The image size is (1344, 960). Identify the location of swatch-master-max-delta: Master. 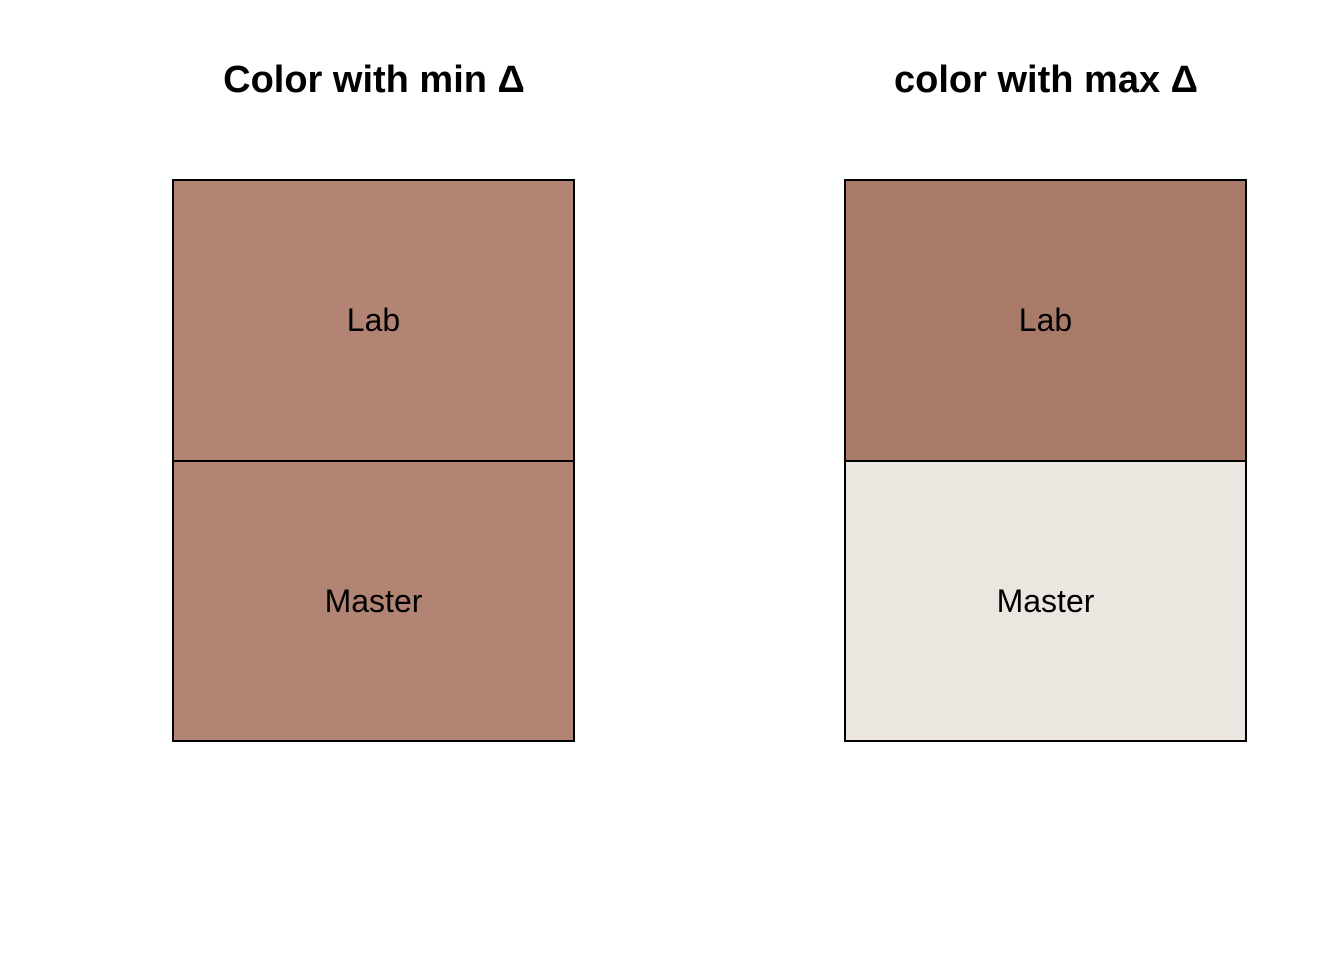
(1045, 600).